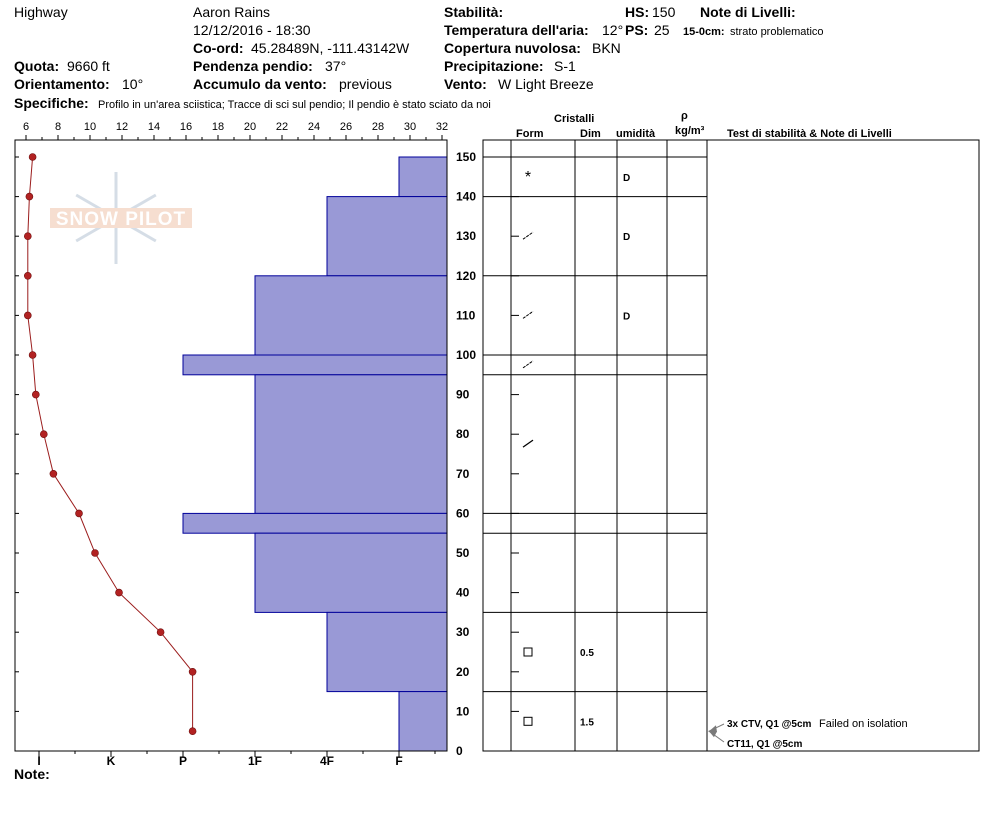 This screenshot has width=994, height=840. What do you see at coordinates (463, 593) in the screenshot?
I see `depth-label: 40` at bounding box center [463, 593].